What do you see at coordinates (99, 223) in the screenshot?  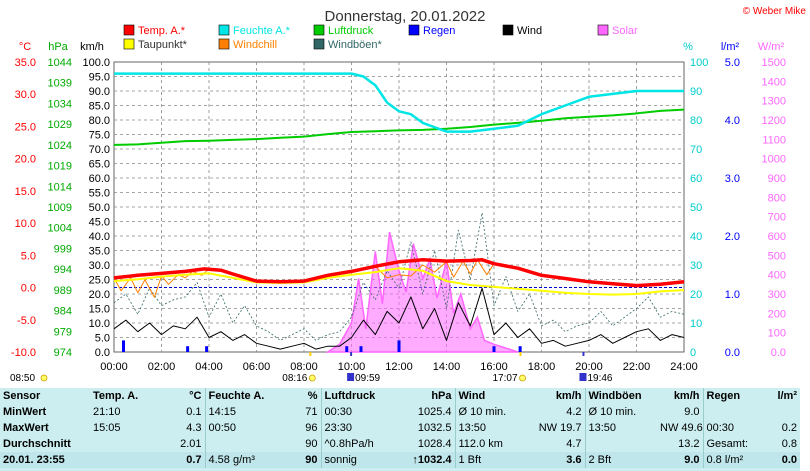 I see `tick-label-wind: 45.0` at bounding box center [99, 223].